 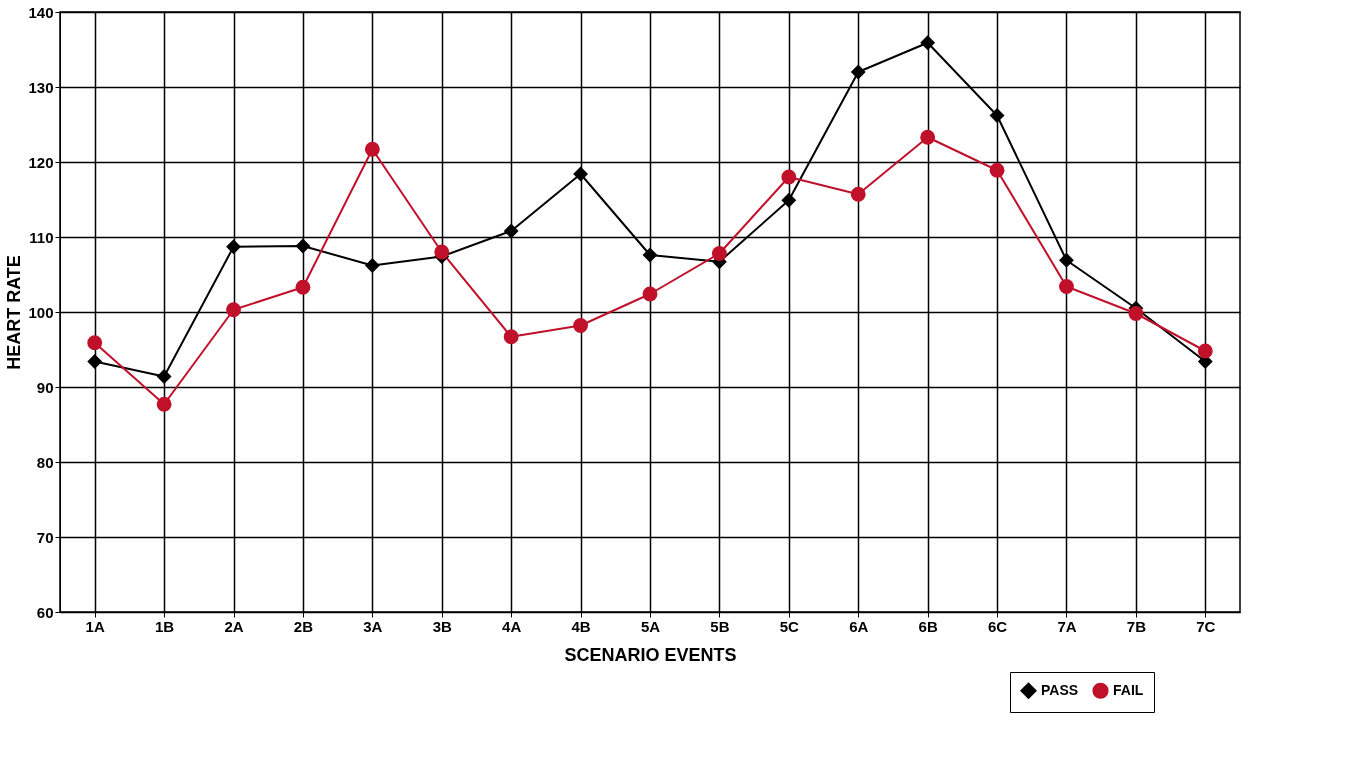 What do you see at coordinates (45, 462) in the screenshot?
I see `y-tick-label: 80` at bounding box center [45, 462].